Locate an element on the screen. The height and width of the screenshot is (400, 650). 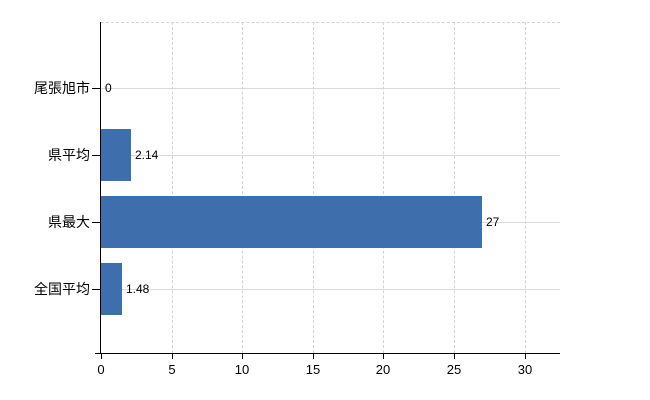
category-label: 全国平均 is located at coordinates (62, 289).